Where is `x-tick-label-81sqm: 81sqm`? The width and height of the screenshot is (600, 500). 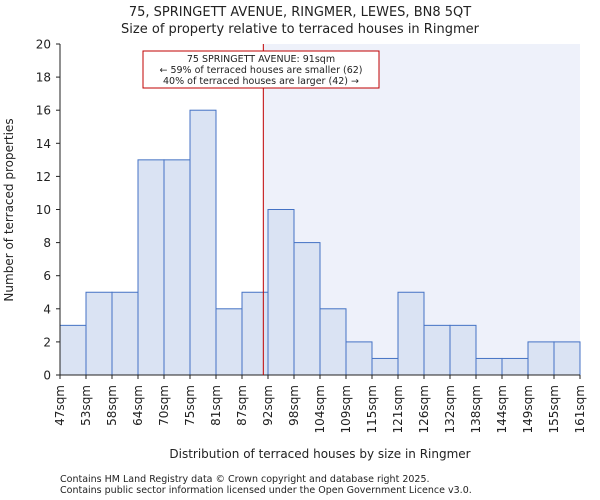 x-tick-label-81sqm: 81sqm is located at coordinates (216, 405).